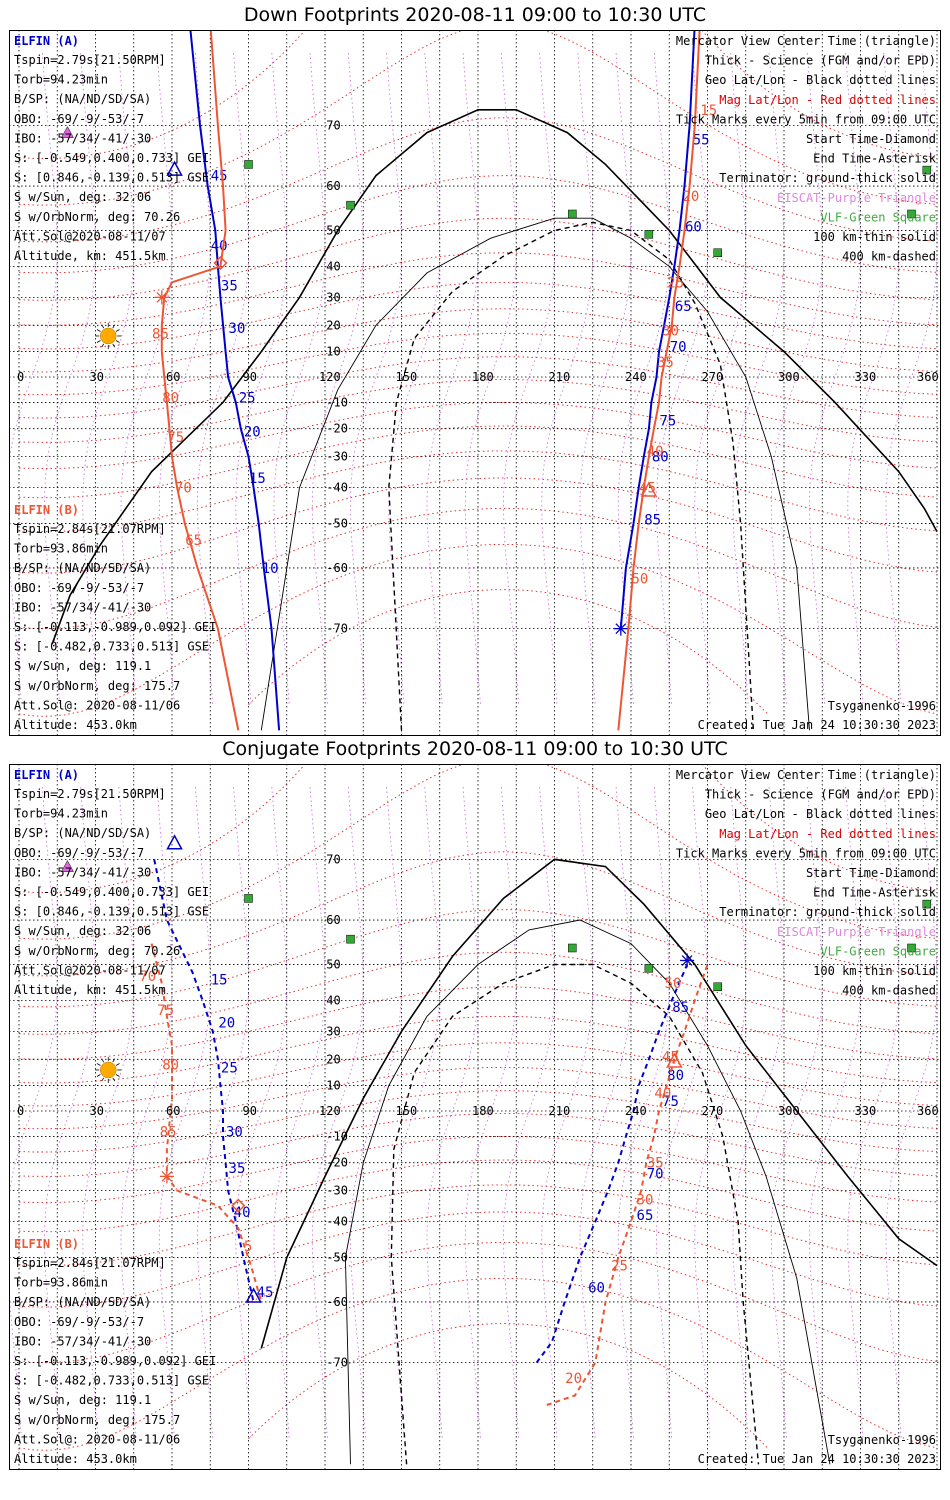 This screenshot has width=950, height=1500. Describe the element at coordinates (337, 402) in the screenshot. I see `lat-tick-label: -10` at that location.